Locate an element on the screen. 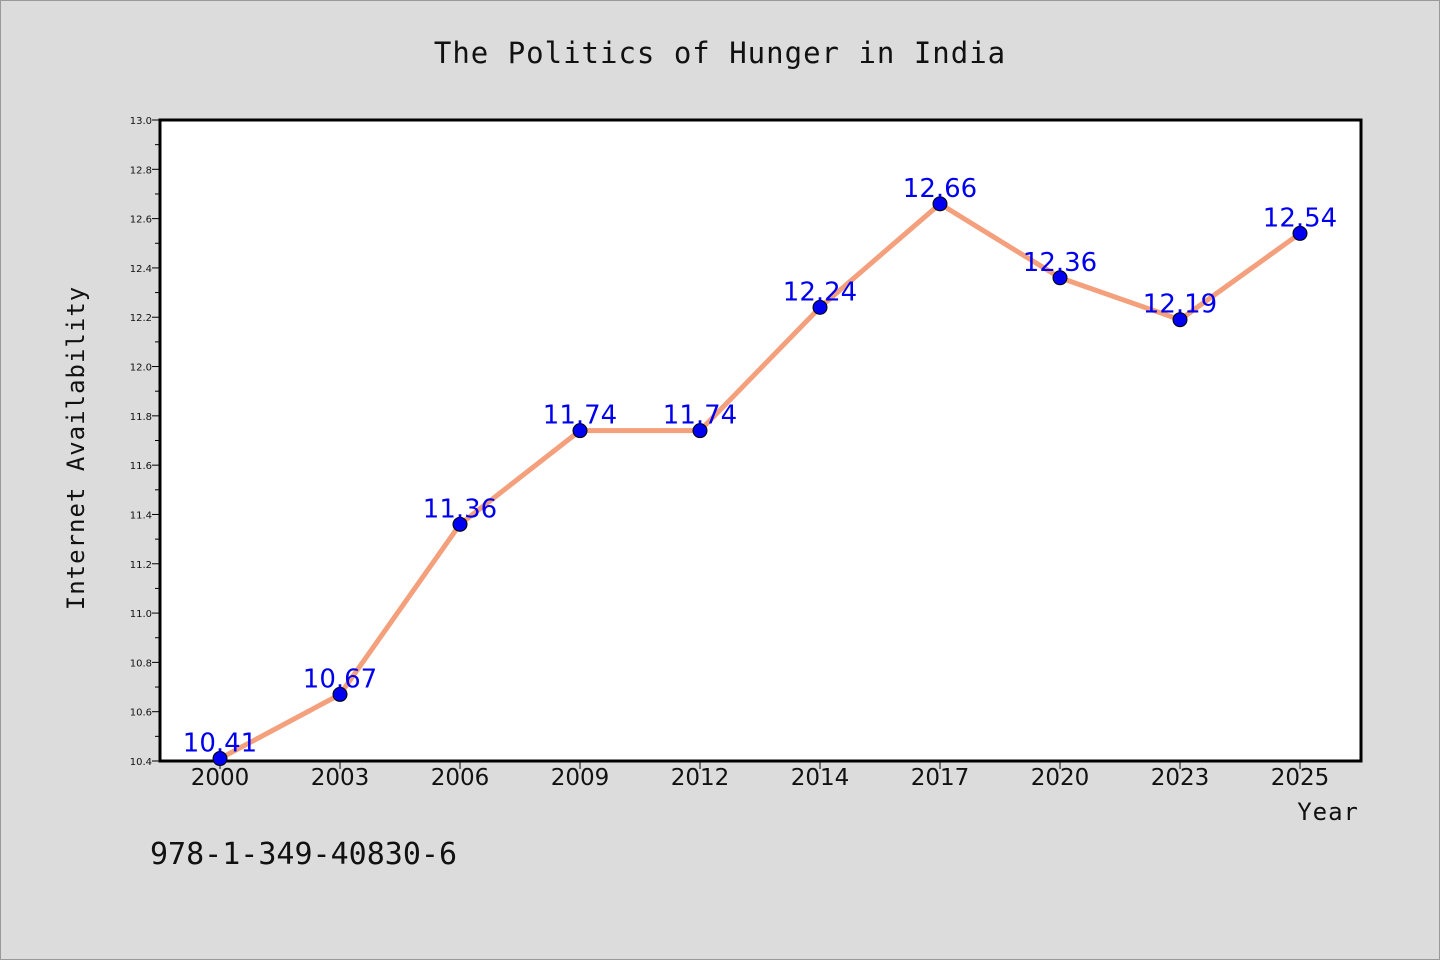 The width and height of the screenshot is (1440, 960). y-tick-label: 11.6 is located at coordinates (141, 466).